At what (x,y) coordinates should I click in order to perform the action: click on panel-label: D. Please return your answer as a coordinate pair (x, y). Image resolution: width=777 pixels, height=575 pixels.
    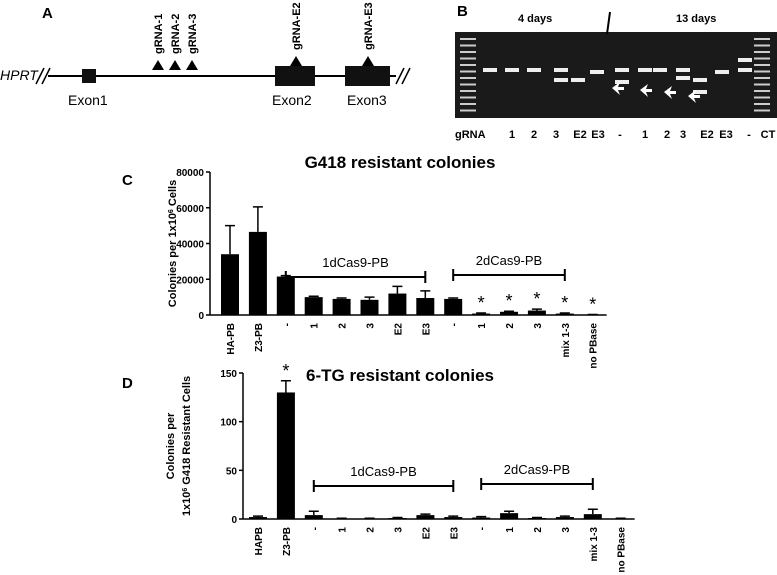
    Looking at the image, I should click on (127, 383).